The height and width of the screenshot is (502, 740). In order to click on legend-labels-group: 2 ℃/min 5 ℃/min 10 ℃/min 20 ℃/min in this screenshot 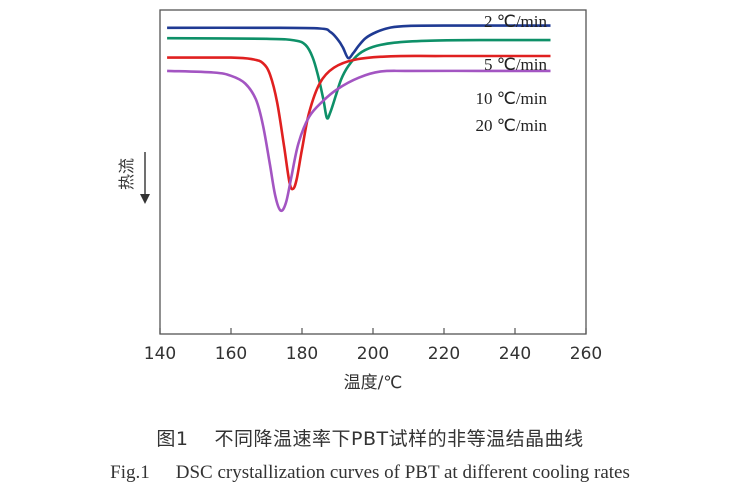, I will do `click(511, 73)`.